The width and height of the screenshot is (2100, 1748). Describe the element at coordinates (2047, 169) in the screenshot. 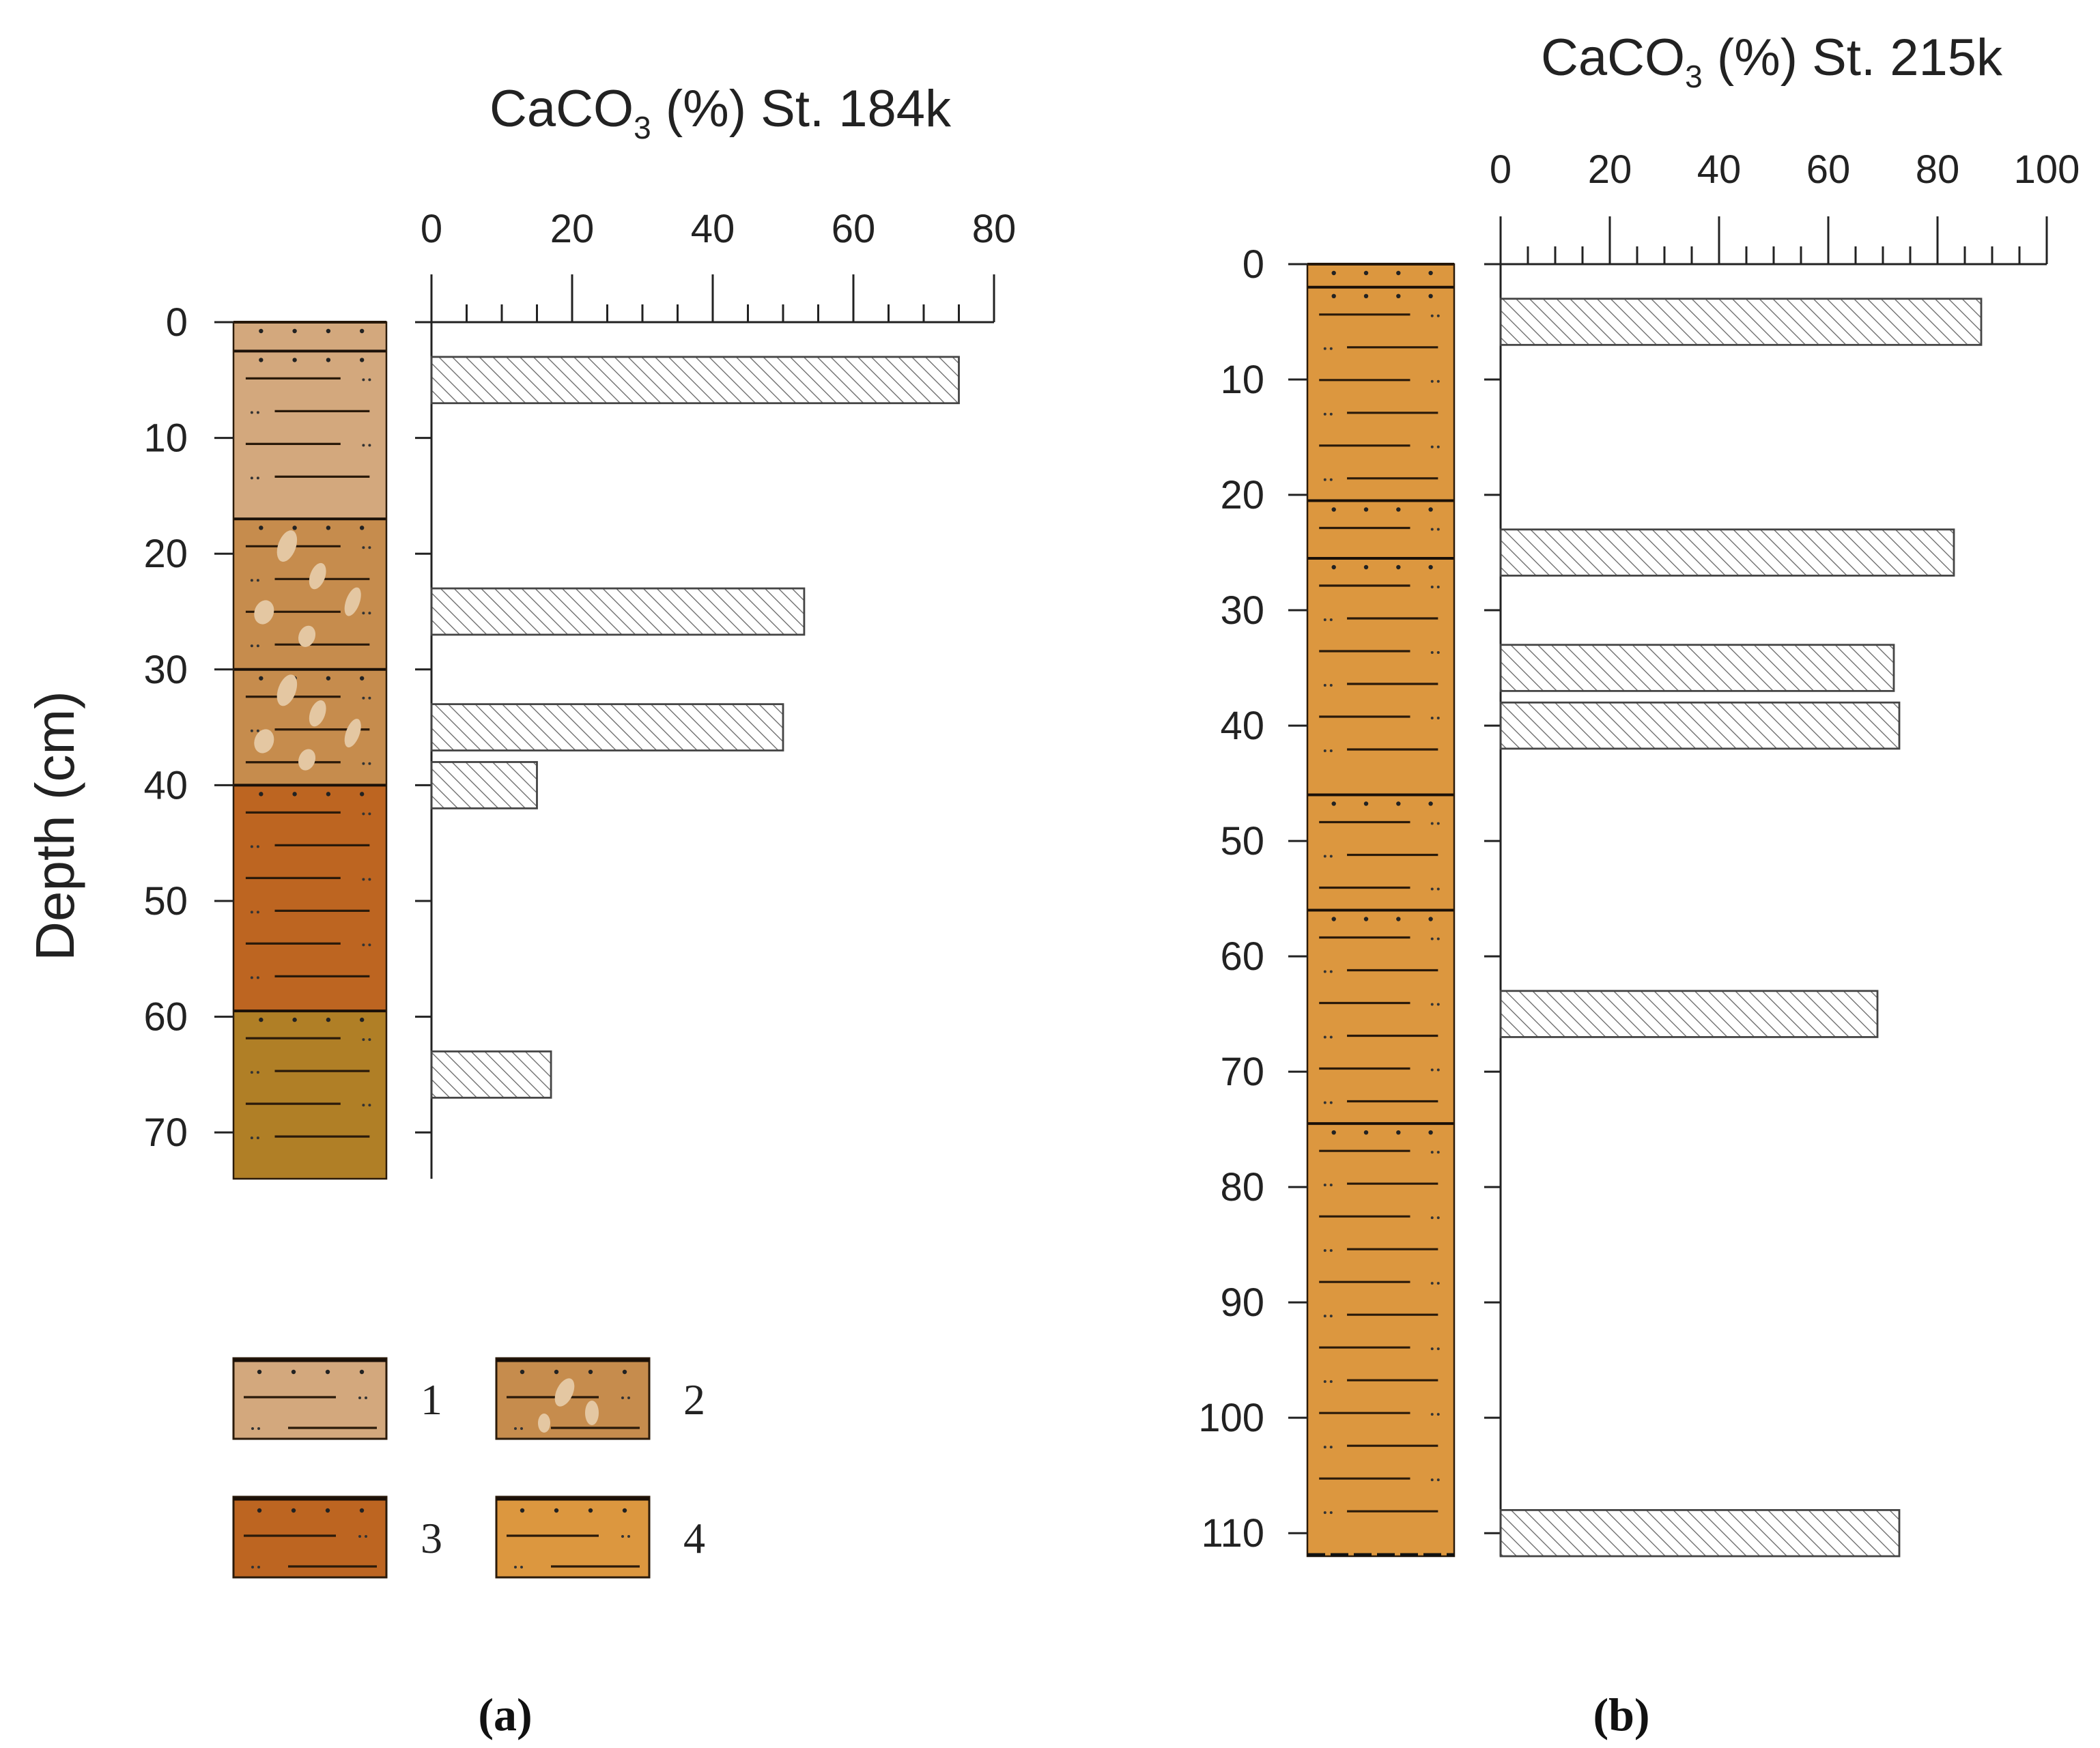

I see `panel-b-x-tick-label: 100` at that location.